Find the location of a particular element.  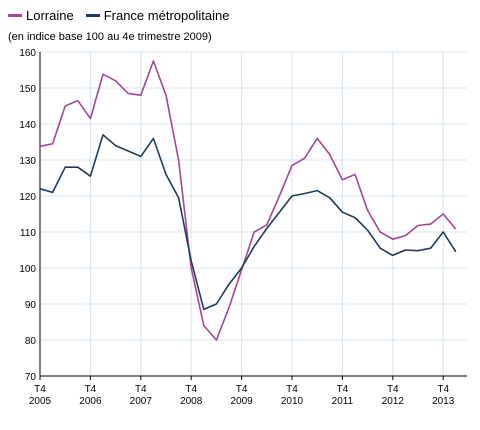

y-tick-label-110: 110 is located at coordinates (28, 233).